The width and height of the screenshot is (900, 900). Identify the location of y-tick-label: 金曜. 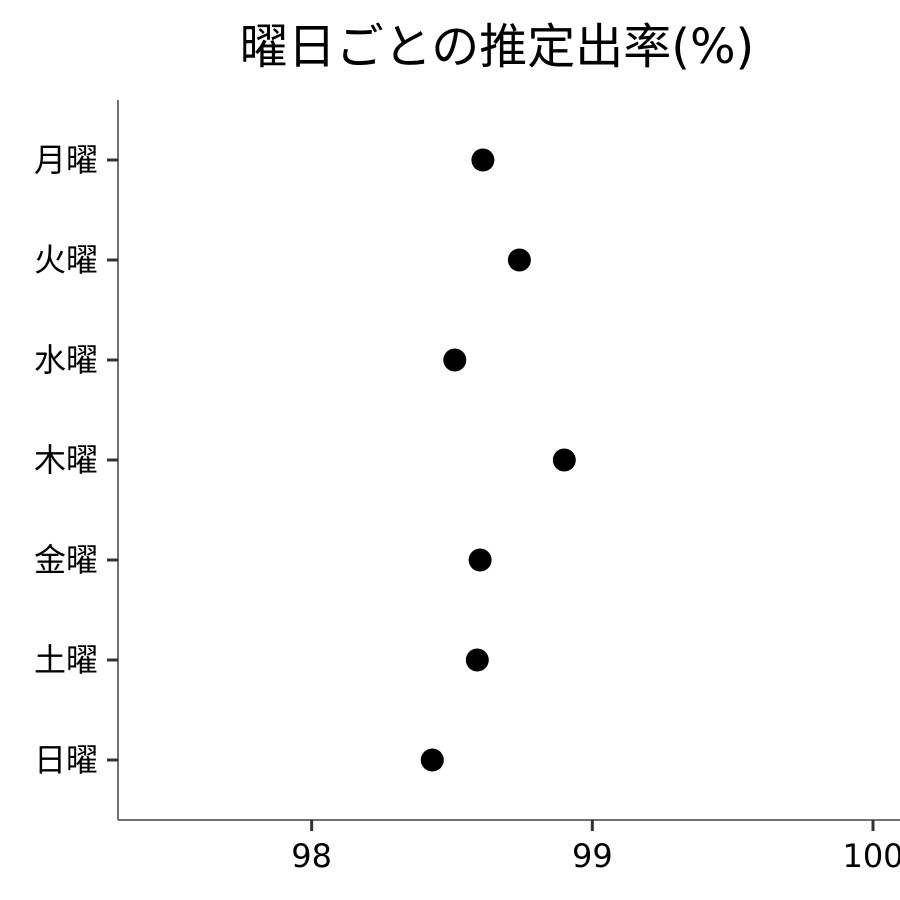
(66, 560).